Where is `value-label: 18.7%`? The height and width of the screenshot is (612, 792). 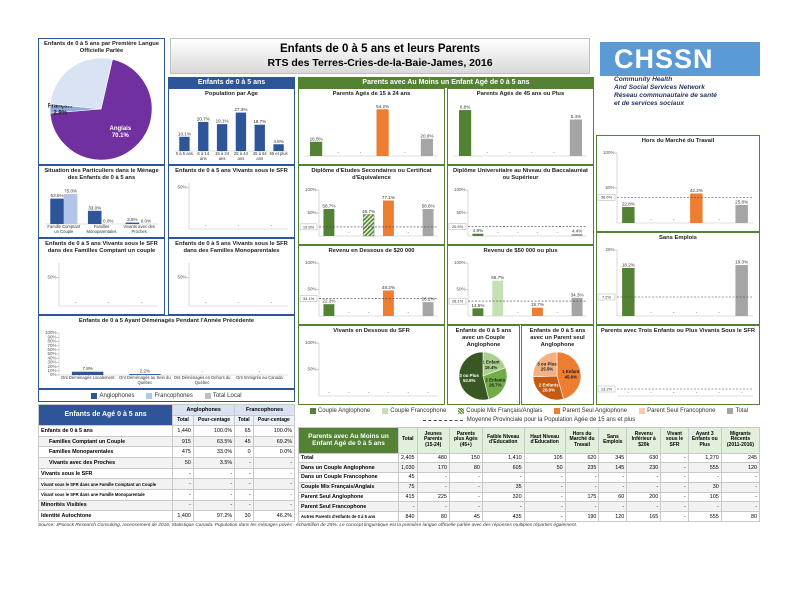
value-label: 18.7% is located at coordinates (259, 121).